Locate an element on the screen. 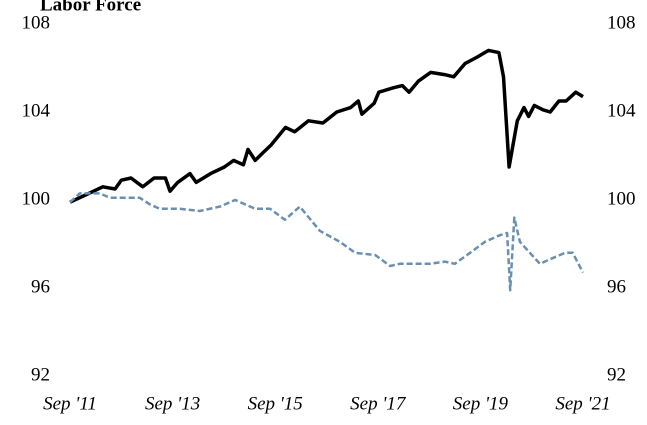 The height and width of the screenshot is (425, 647). x-tick-label: Sep '21 is located at coordinates (582, 403).